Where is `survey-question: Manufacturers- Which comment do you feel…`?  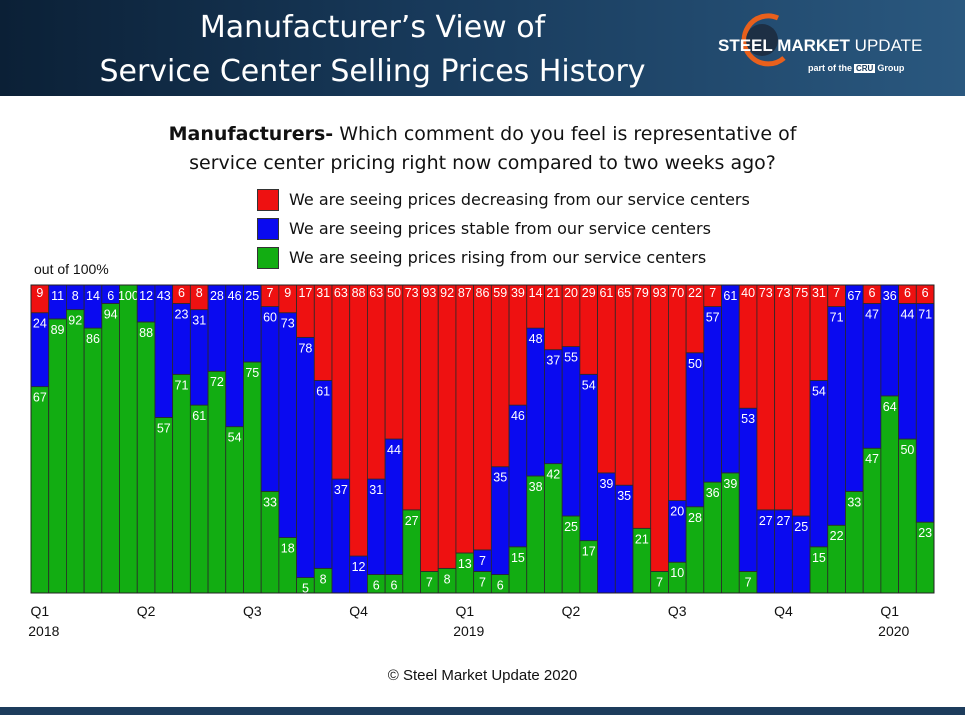
survey-question: Manufacturers- Which comment do you feel… is located at coordinates (482, 149).